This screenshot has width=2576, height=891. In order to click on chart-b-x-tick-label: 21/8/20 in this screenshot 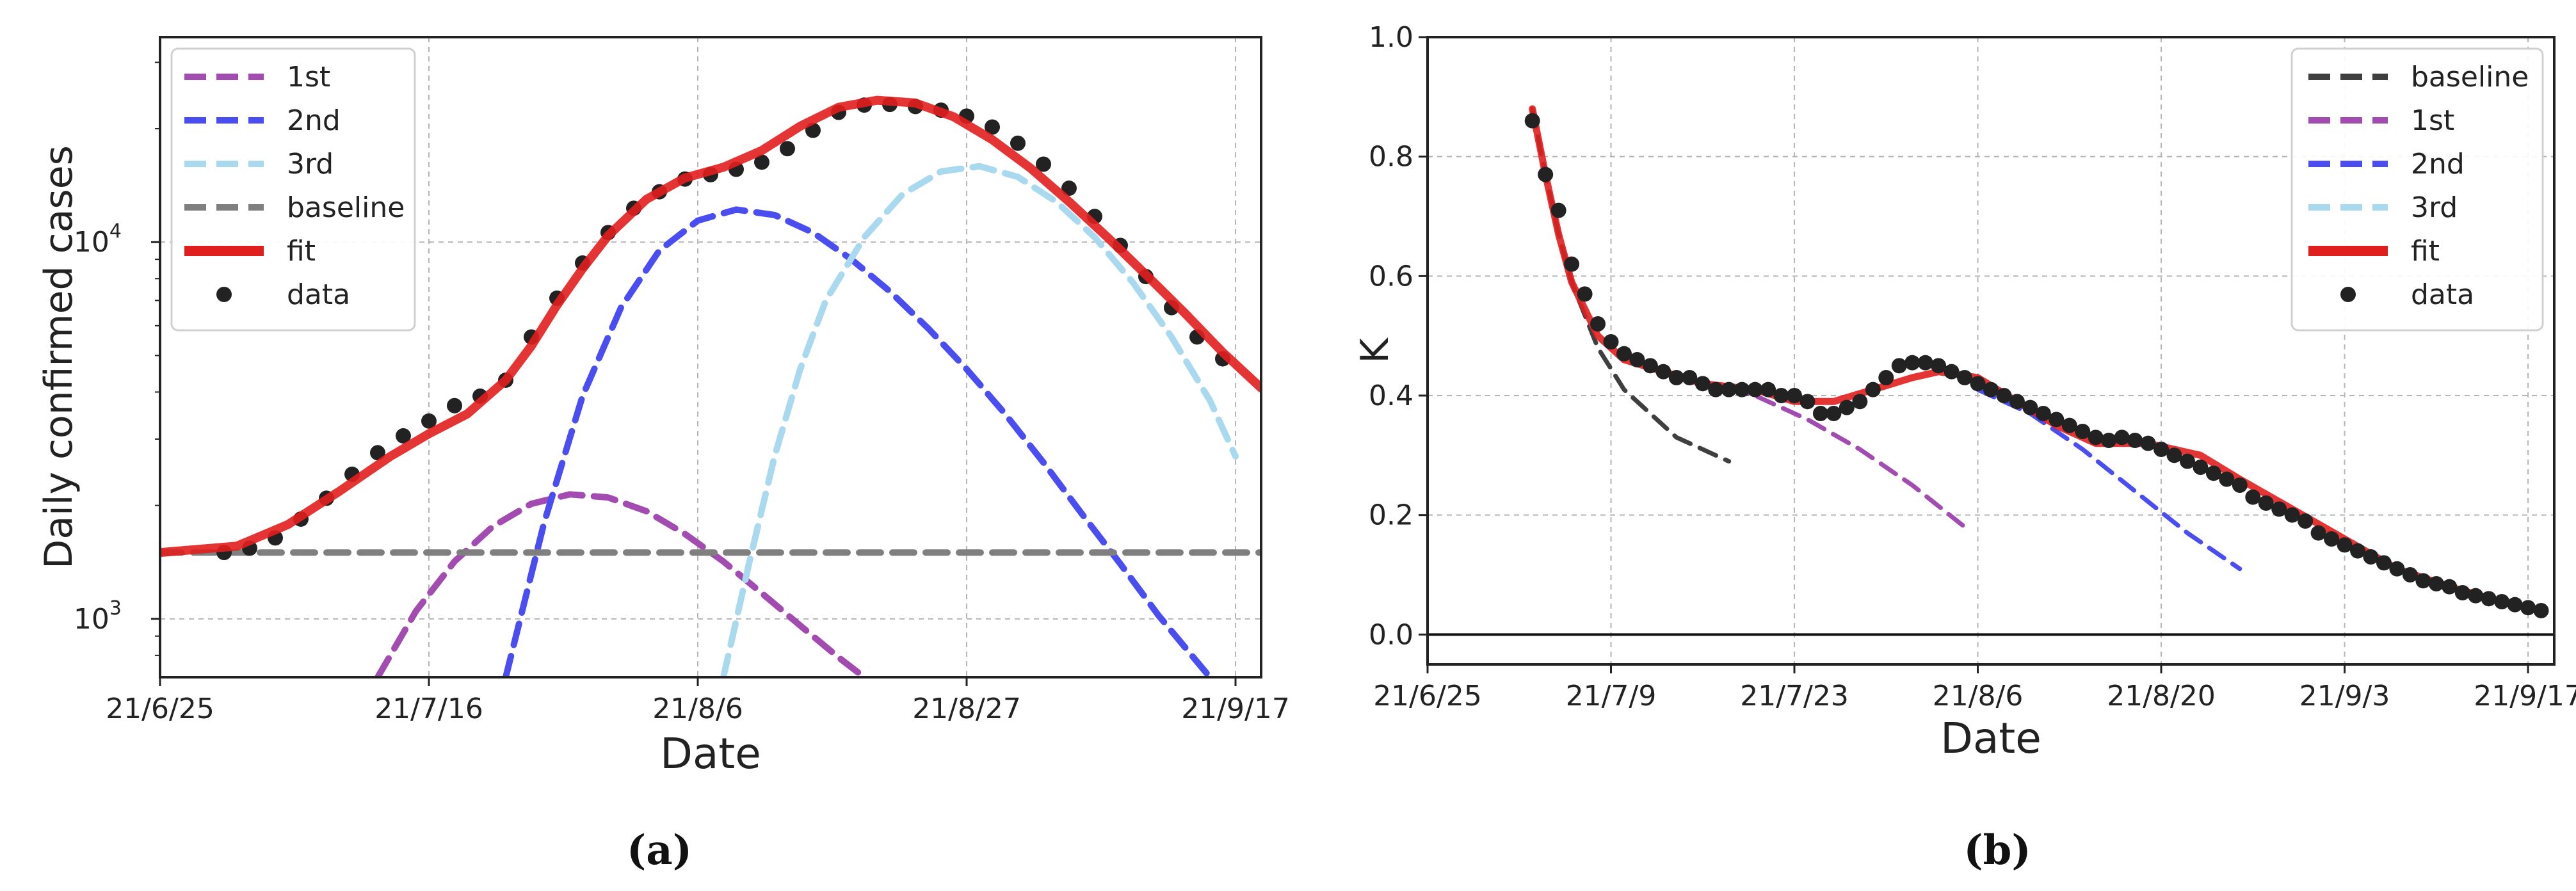, I will do `click(2161, 696)`.